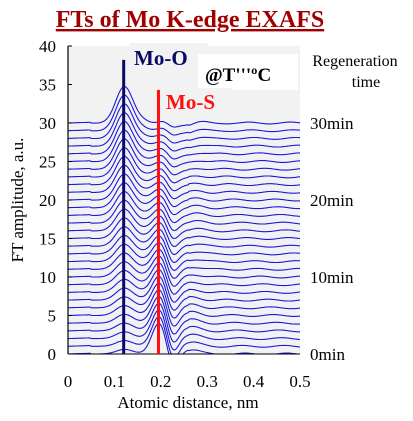 The height and width of the screenshot is (421, 413). What do you see at coordinates (238, 75) in the screenshot?
I see `temperature-annotation: @T'''ºC` at bounding box center [238, 75].